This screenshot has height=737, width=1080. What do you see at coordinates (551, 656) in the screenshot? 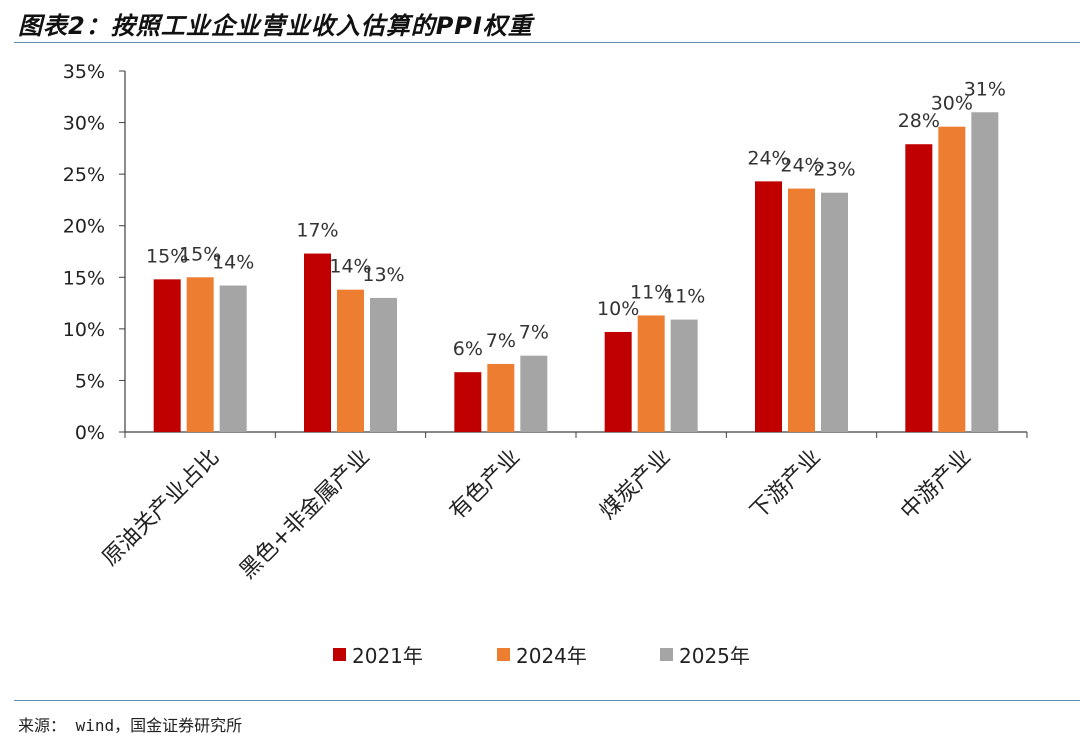
I see `legend-label: 2024年` at bounding box center [551, 656].